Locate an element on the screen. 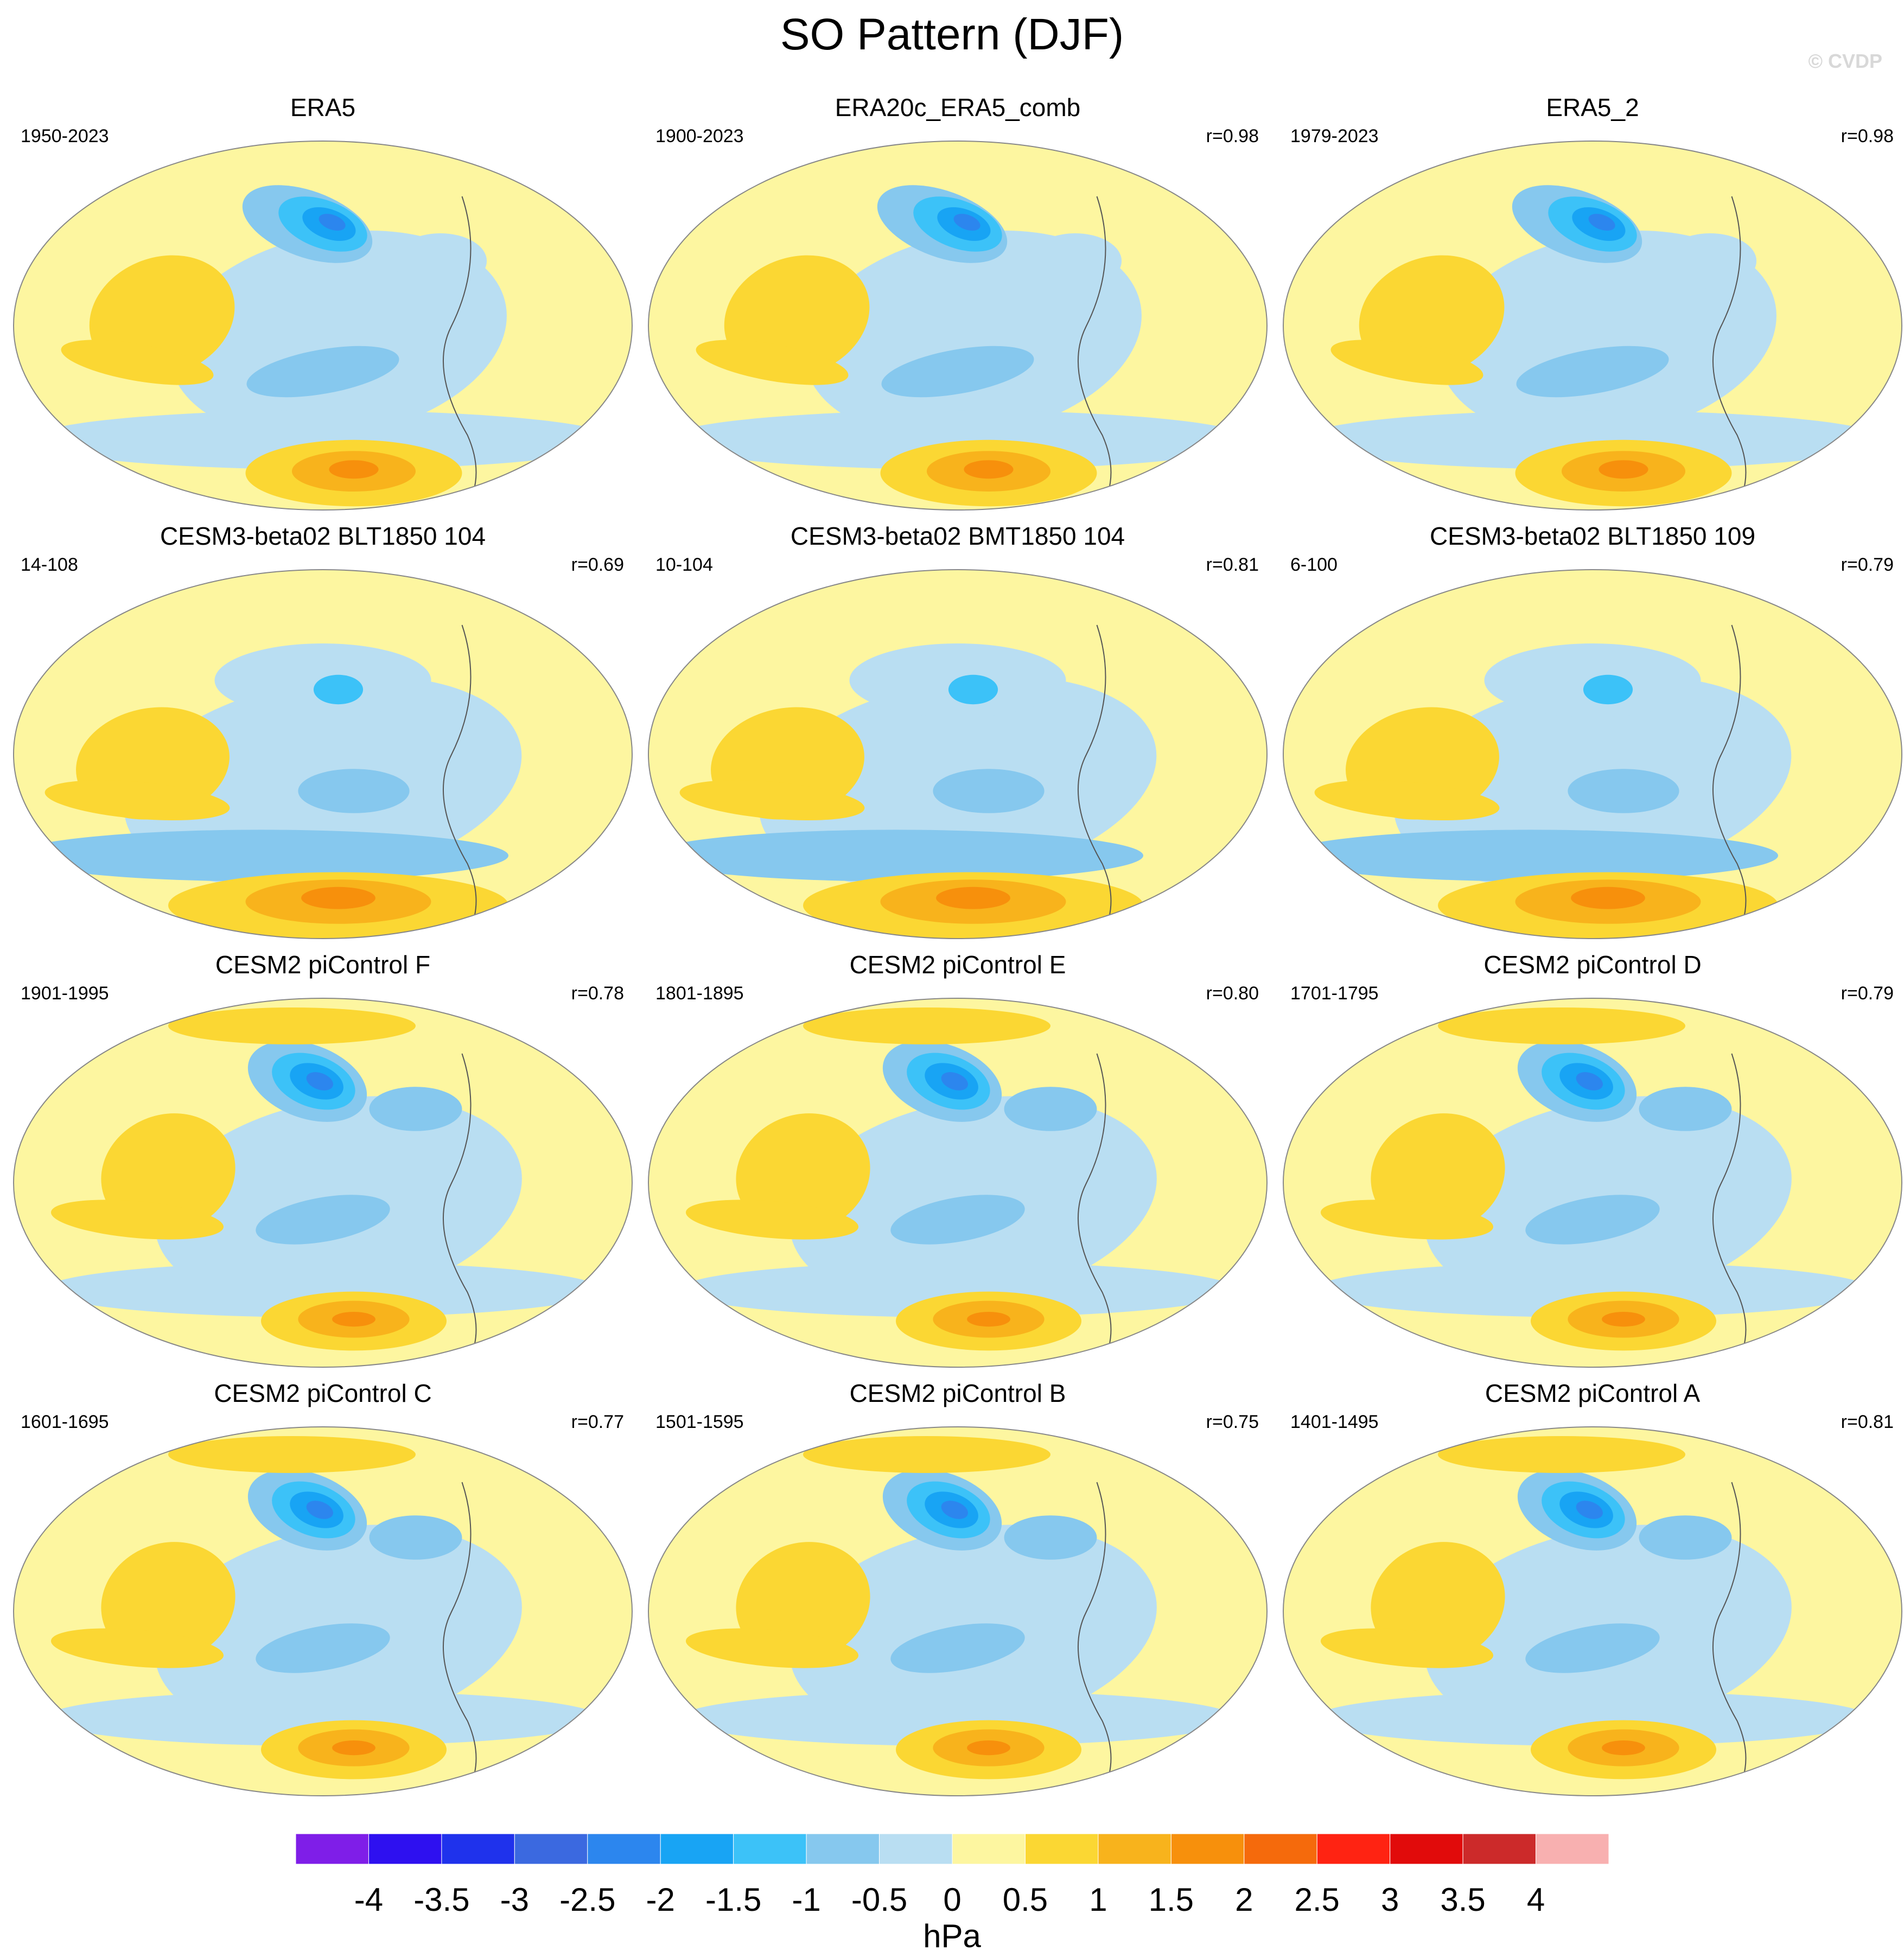 The width and height of the screenshot is (1904, 1958). colorbar-tick-label: -1 is located at coordinates (806, 1900).